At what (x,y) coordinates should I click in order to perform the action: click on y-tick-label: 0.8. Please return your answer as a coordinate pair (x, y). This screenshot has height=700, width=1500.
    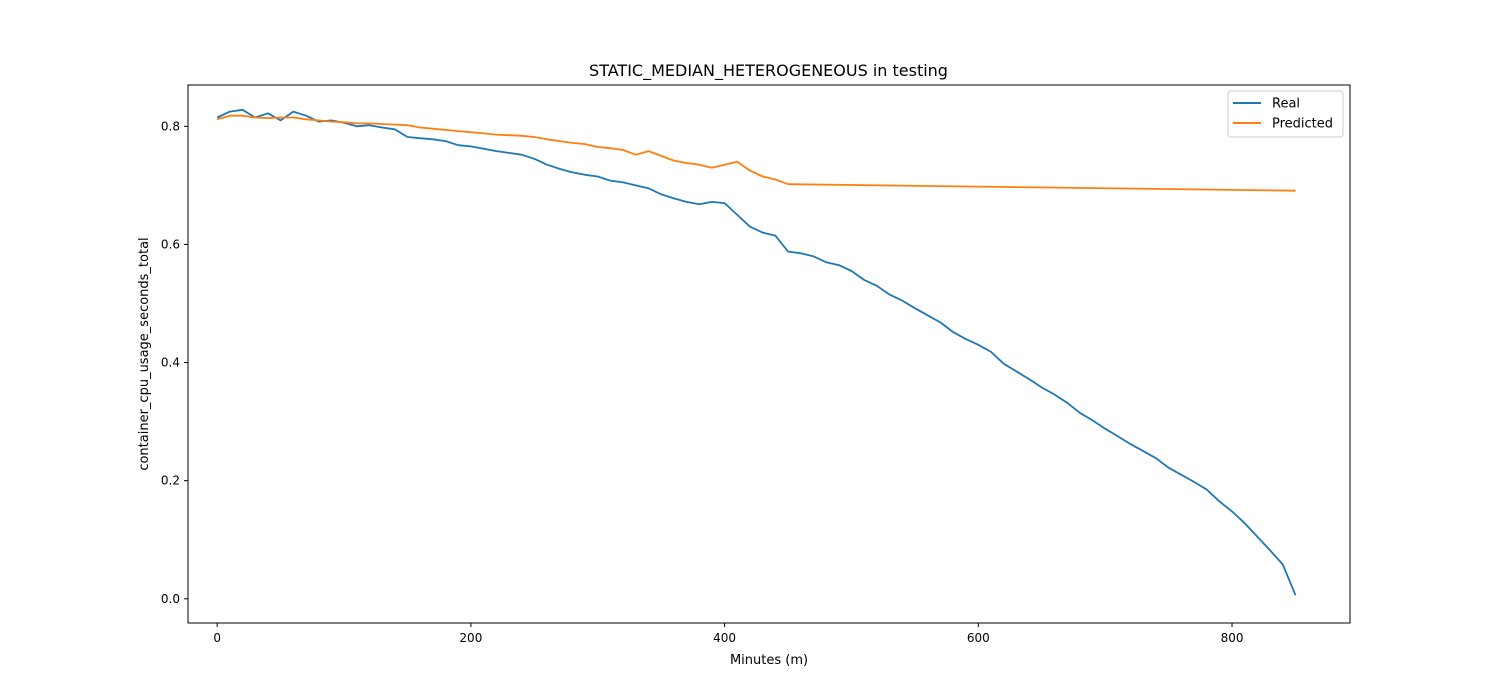
    Looking at the image, I should click on (170, 126).